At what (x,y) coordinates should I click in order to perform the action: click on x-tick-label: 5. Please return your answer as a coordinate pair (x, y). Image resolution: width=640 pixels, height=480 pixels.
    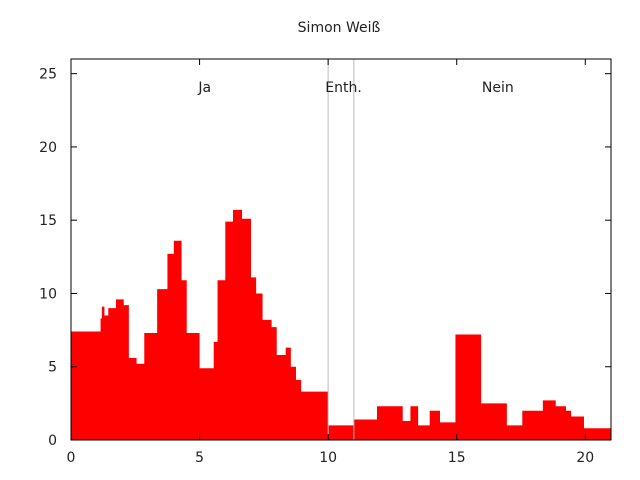
    Looking at the image, I should click on (199, 458).